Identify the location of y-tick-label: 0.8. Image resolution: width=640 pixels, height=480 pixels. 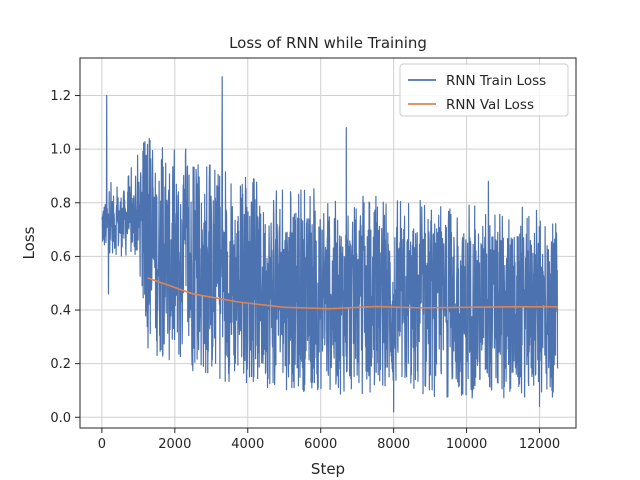
(60, 203).